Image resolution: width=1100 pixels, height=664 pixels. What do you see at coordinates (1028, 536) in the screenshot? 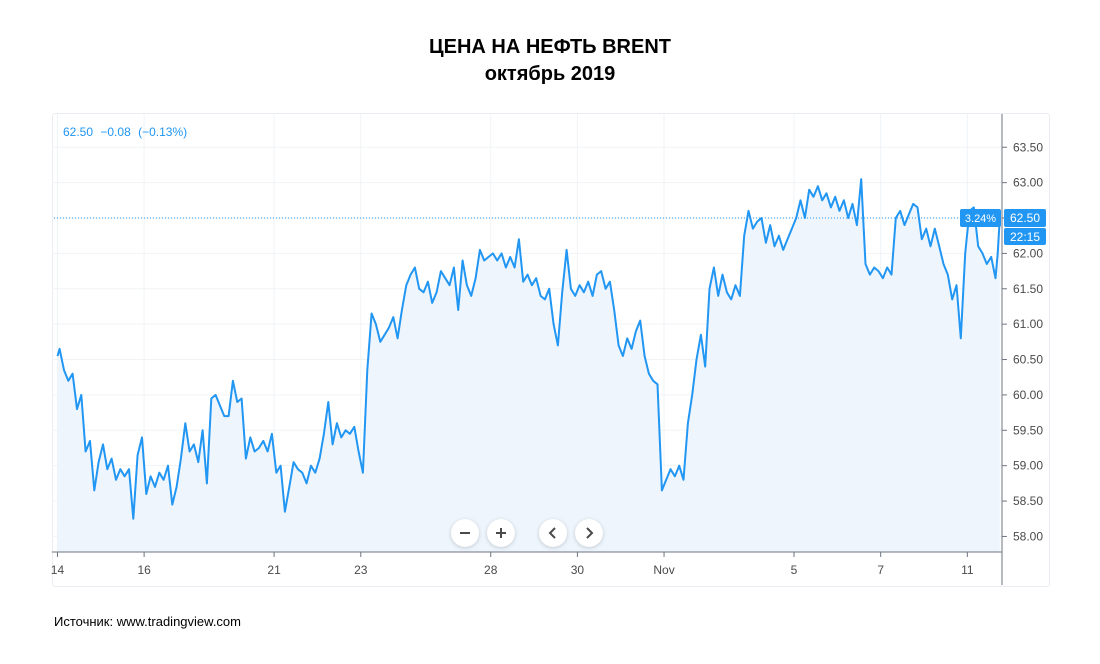
I see `y-tick-label: 58.00` at bounding box center [1028, 536].